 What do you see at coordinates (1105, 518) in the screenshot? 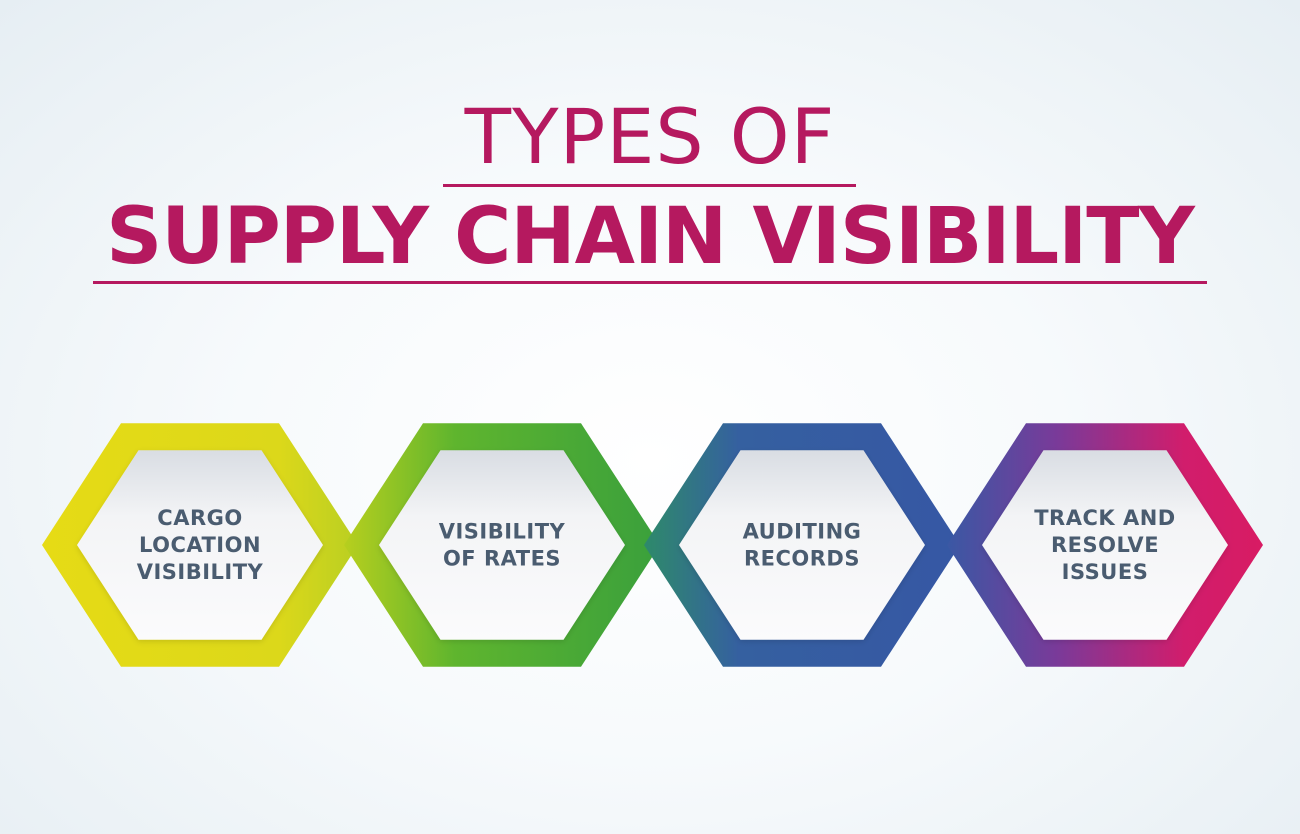
I see `hexagon-label-line: TRACK AND` at bounding box center [1105, 518].